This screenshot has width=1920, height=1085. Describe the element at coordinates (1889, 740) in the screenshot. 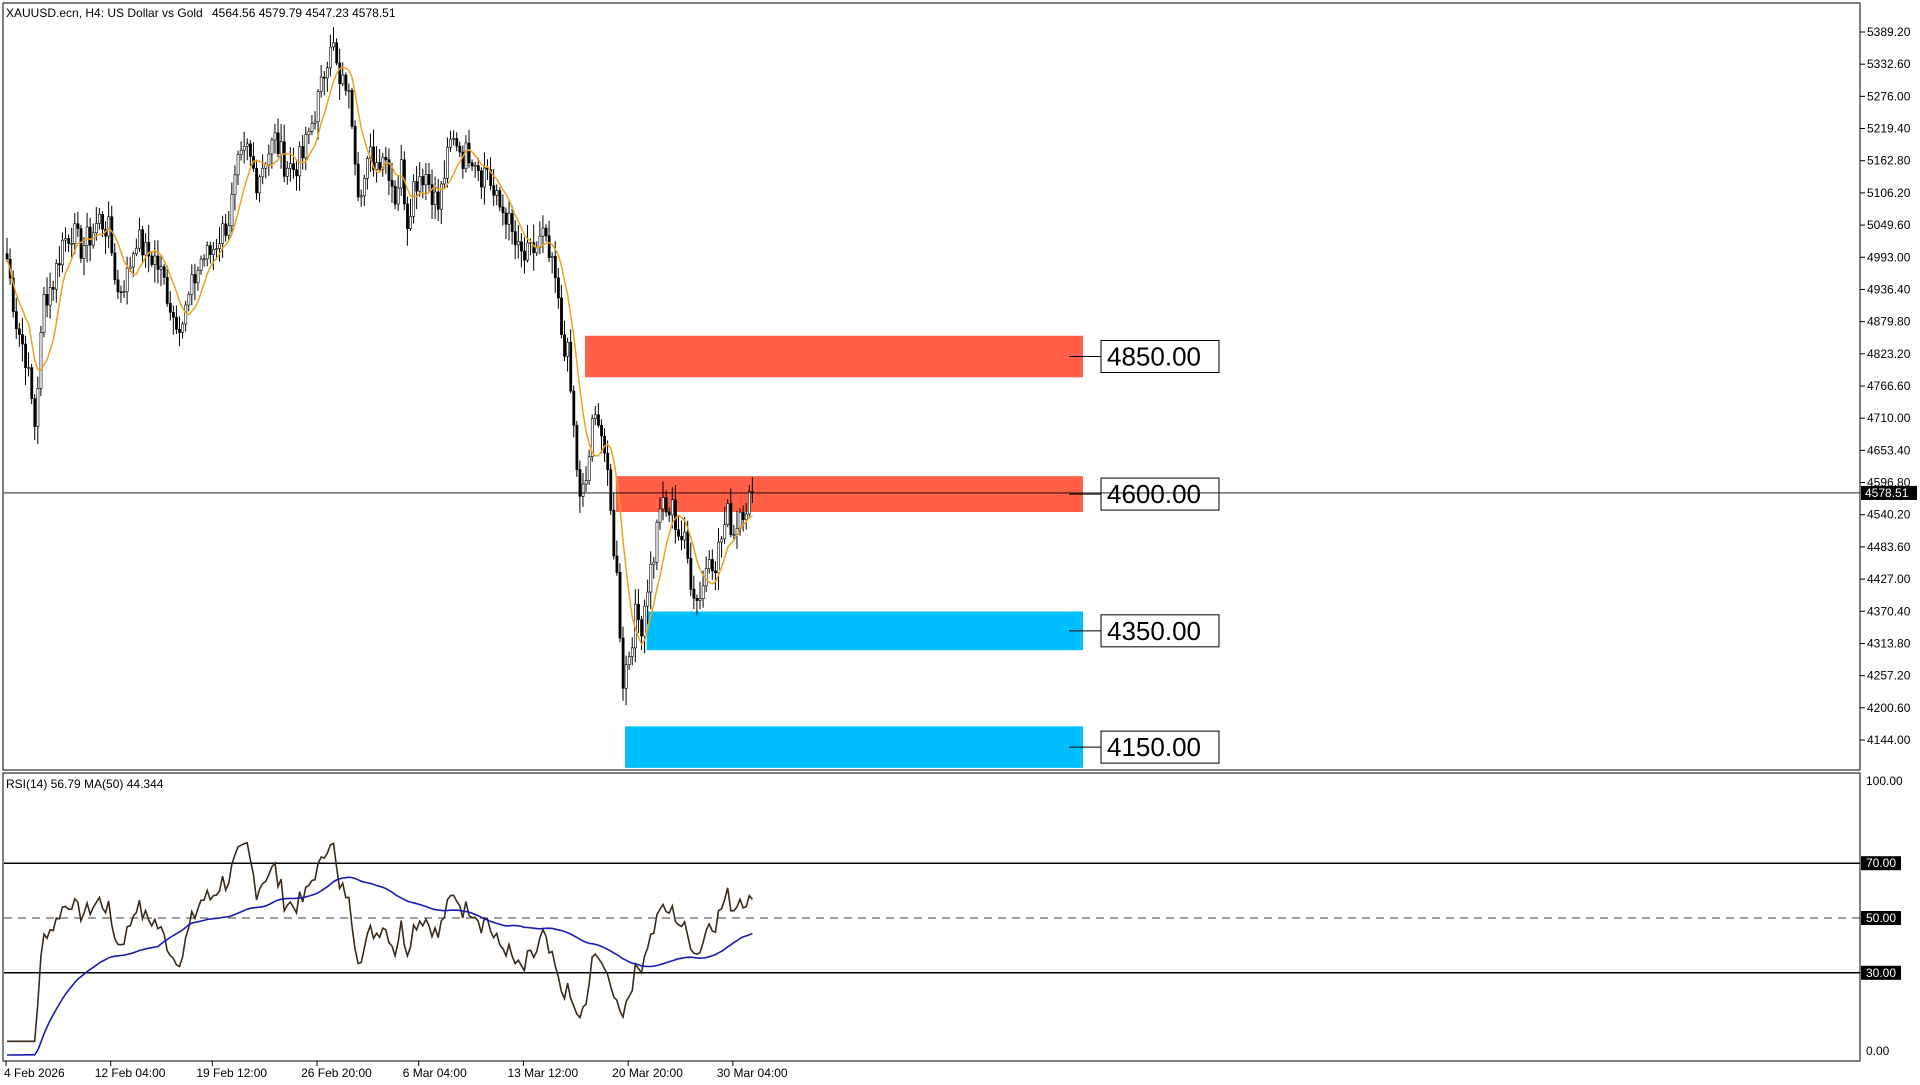

I see `price-tick-label: 4144.00` at that location.